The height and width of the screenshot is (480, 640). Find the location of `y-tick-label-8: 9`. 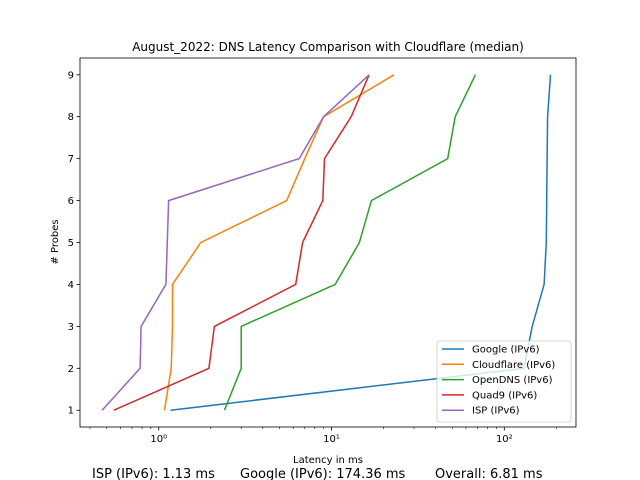

y-tick-label-8: 9 is located at coordinates (71, 75).